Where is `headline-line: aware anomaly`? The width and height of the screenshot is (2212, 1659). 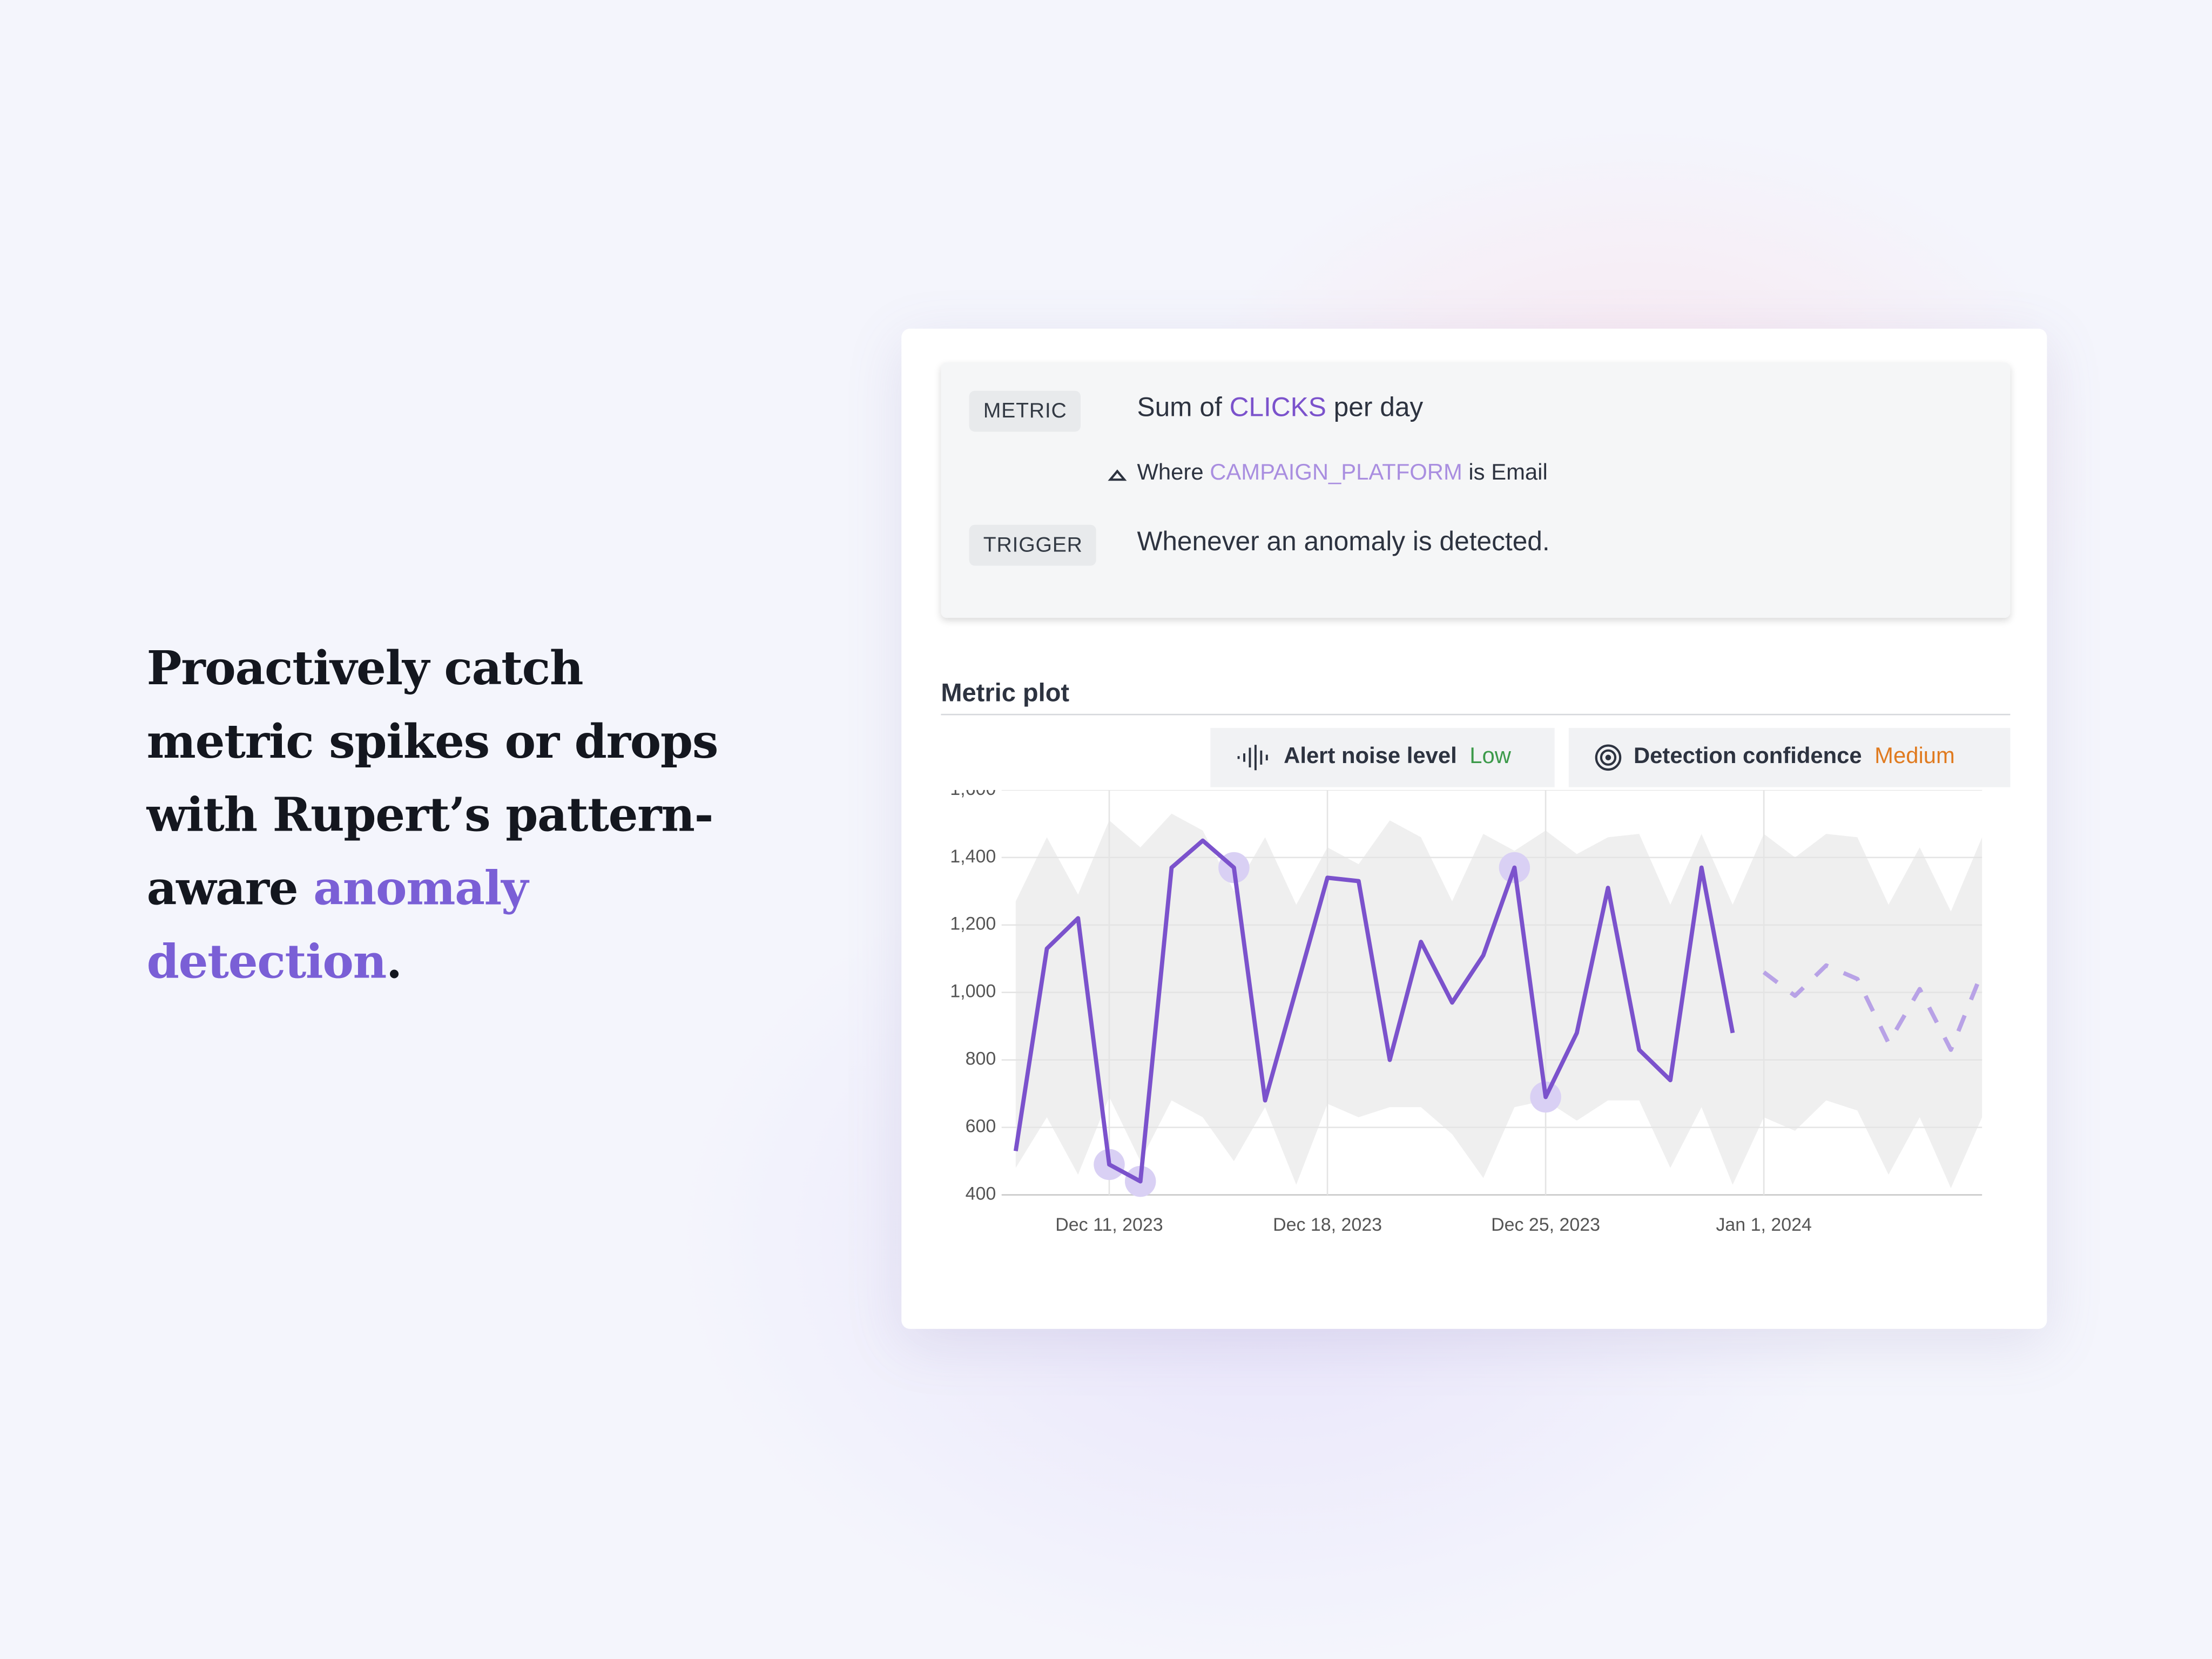 headline-line: aware anomaly is located at coordinates (432, 889).